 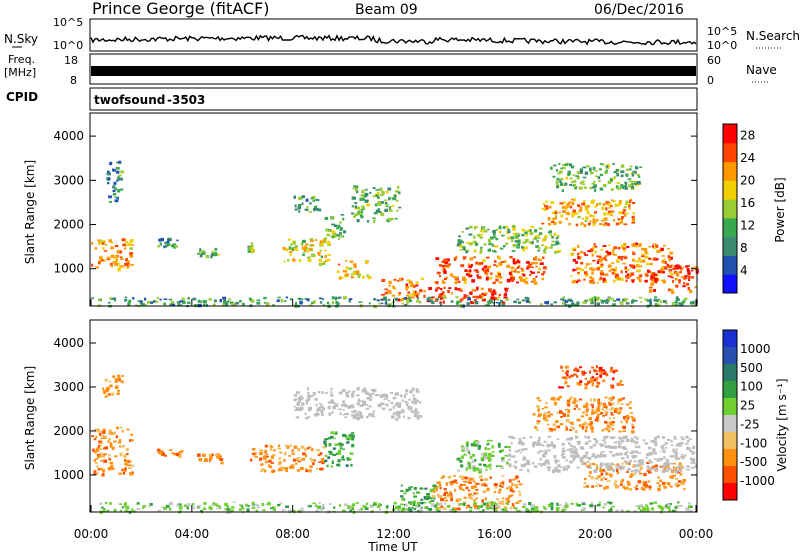 What do you see at coordinates (744, 248) in the screenshot?
I see `colorbar-tick-label: 8` at bounding box center [744, 248].